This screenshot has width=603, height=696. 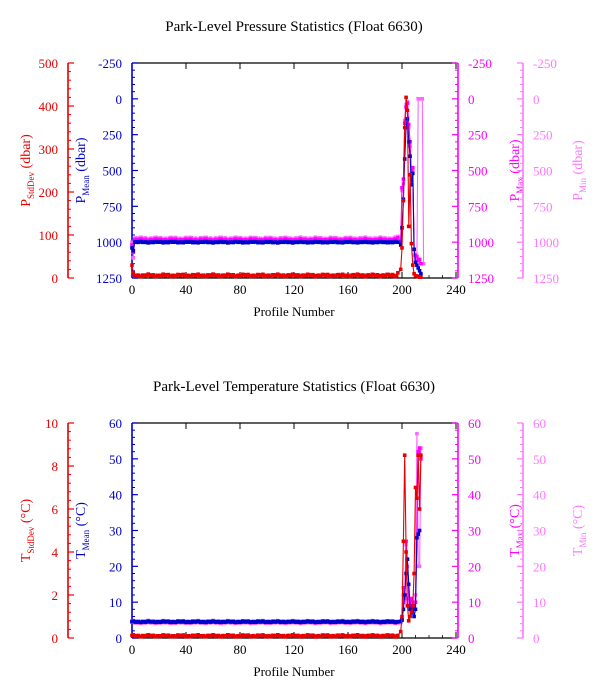 What do you see at coordinates (481, 242) in the screenshot?
I see `pressure-max-tick-label: 1000` at bounding box center [481, 242].